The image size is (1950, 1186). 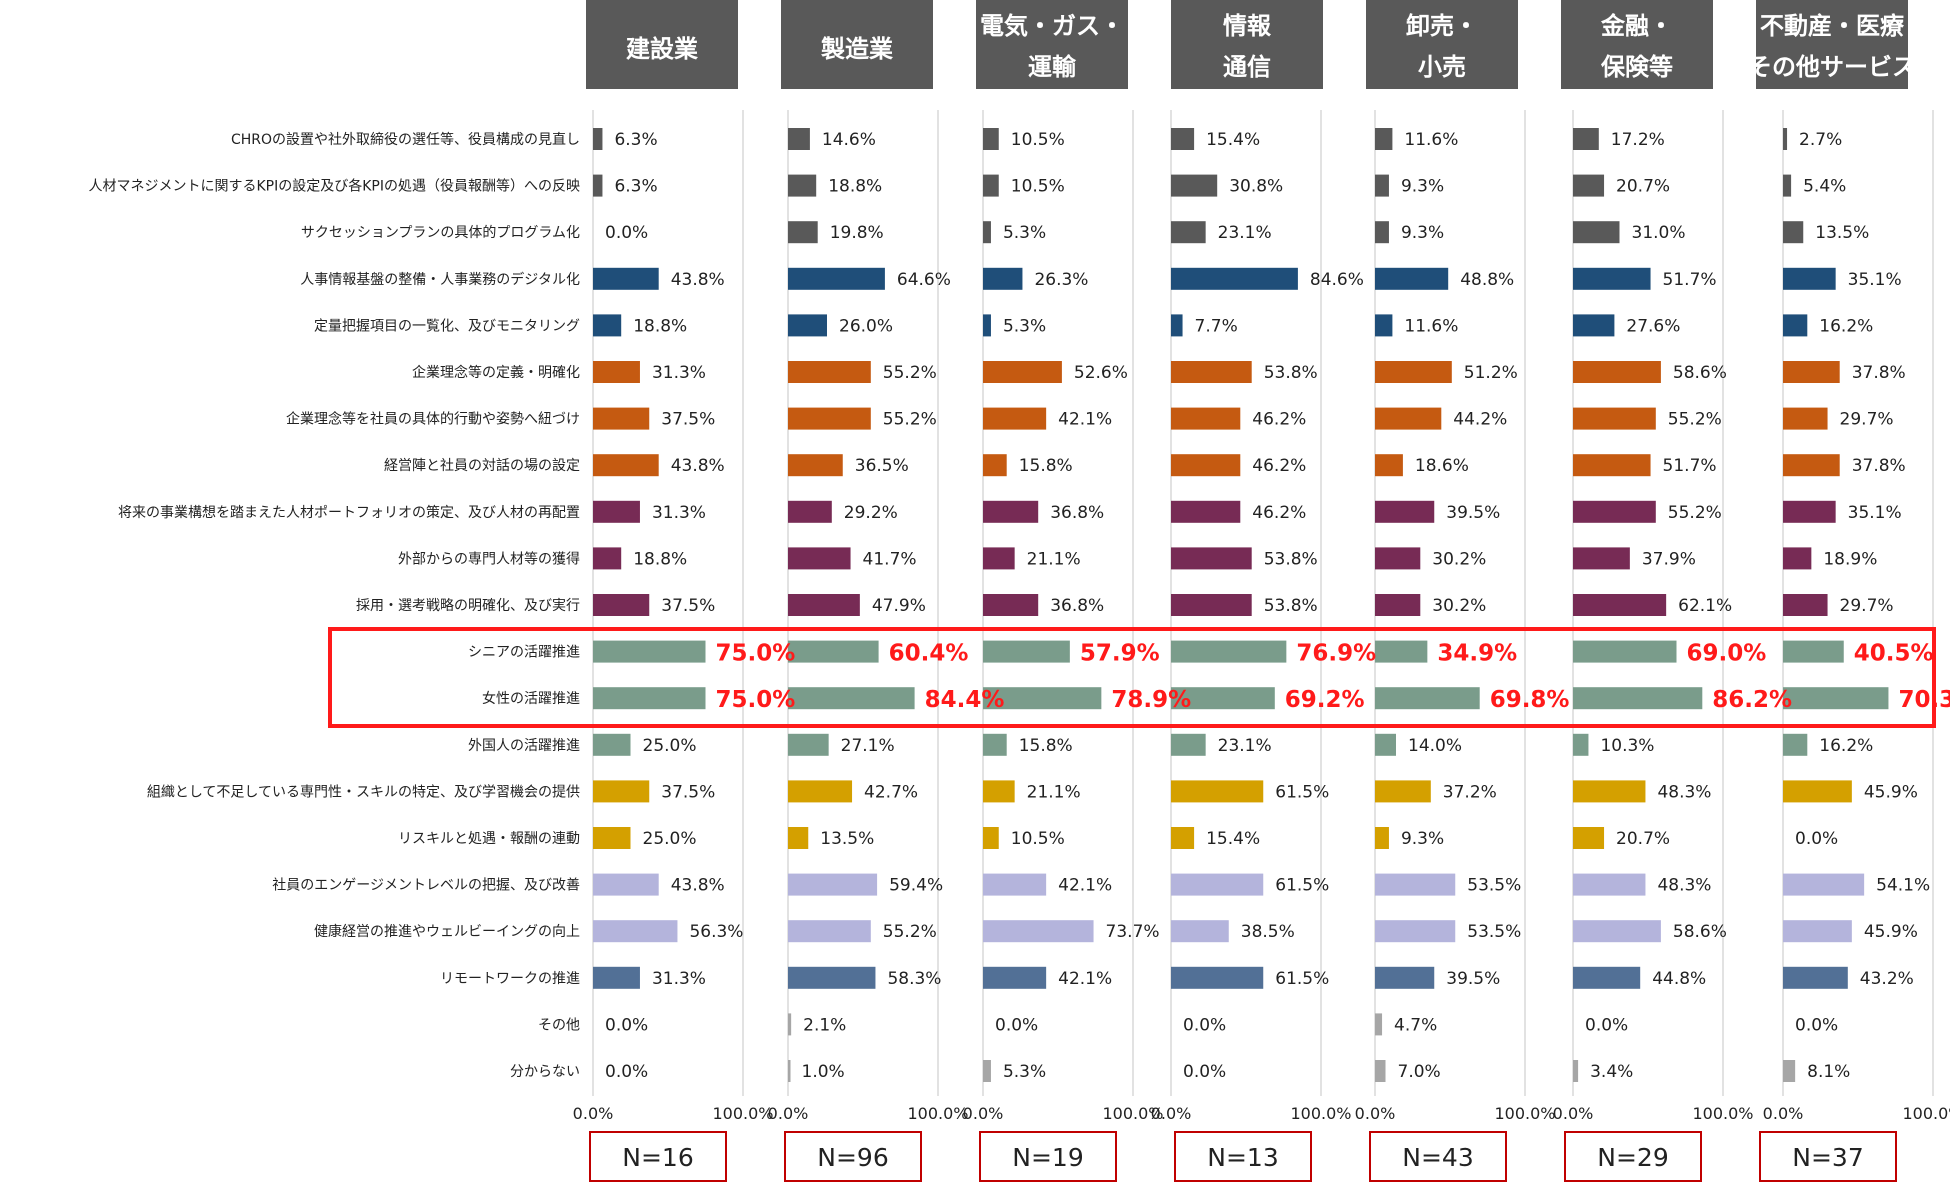 I want to click on value-label-highlight: 60.4%, so click(x=929, y=654).